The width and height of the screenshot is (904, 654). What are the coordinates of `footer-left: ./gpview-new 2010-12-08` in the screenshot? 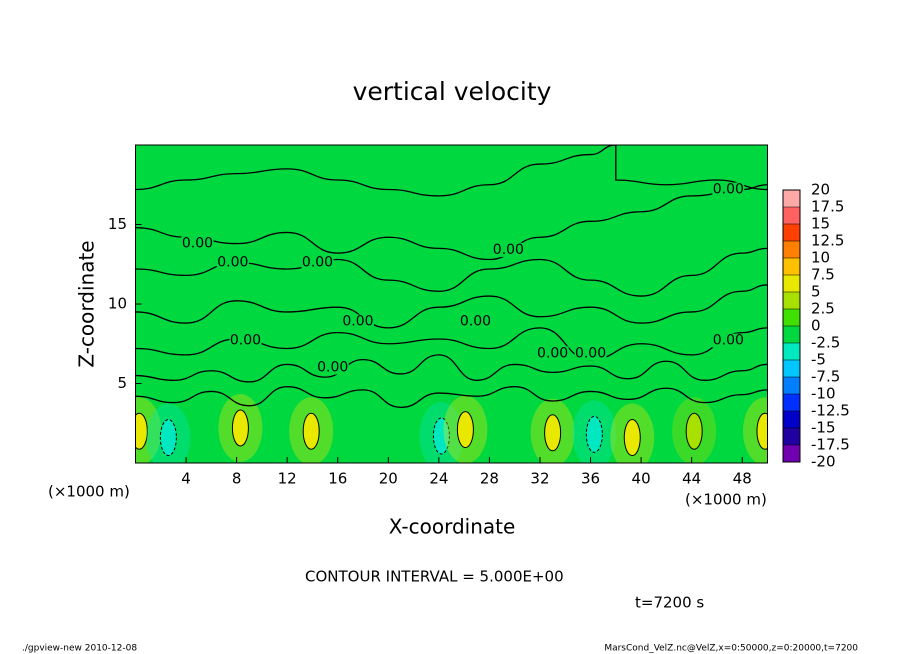 It's located at (79, 649).